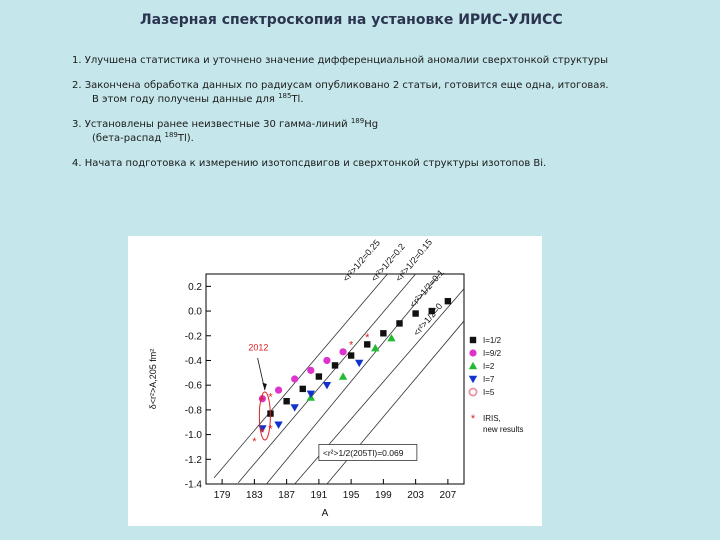  Describe the element at coordinates (194, 361) in the screenshot. I see `y-tick-label: -0.4` at that location.